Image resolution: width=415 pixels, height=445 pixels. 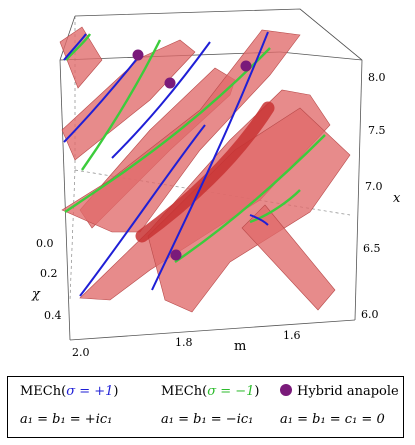 I want to click on m-tick: 1.6, so click(x=292, y=335).